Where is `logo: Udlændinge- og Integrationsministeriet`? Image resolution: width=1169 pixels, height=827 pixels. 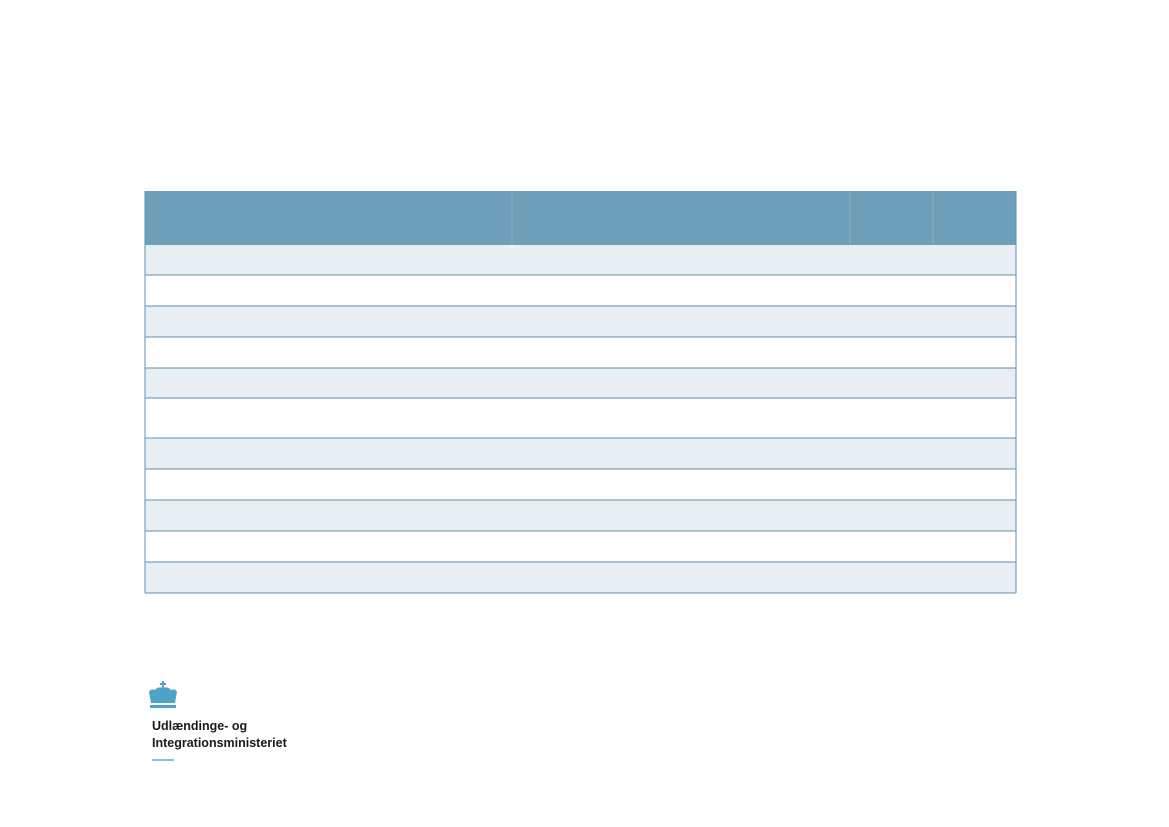
logo: Udlændinge- og Integrationsministeriet is located at coordinates (218, 721).